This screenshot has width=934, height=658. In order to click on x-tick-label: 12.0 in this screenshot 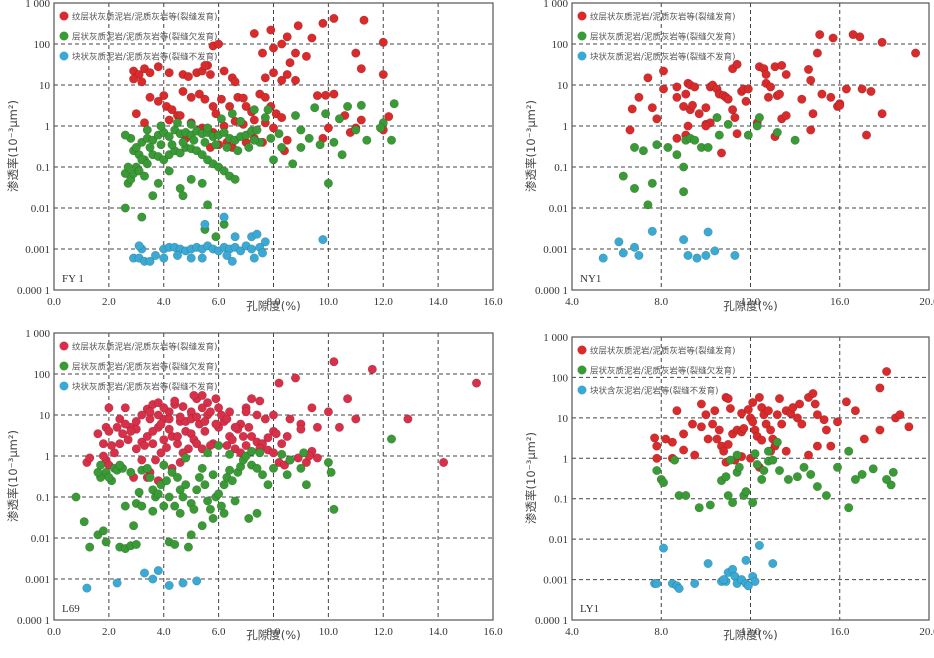, I will do `click(384, 632)`.